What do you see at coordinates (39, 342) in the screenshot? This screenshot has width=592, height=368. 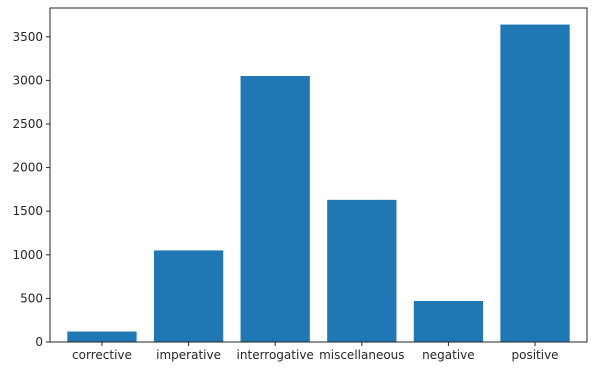 I see `y-tick-label: 0` at bounding box center [39, 342].